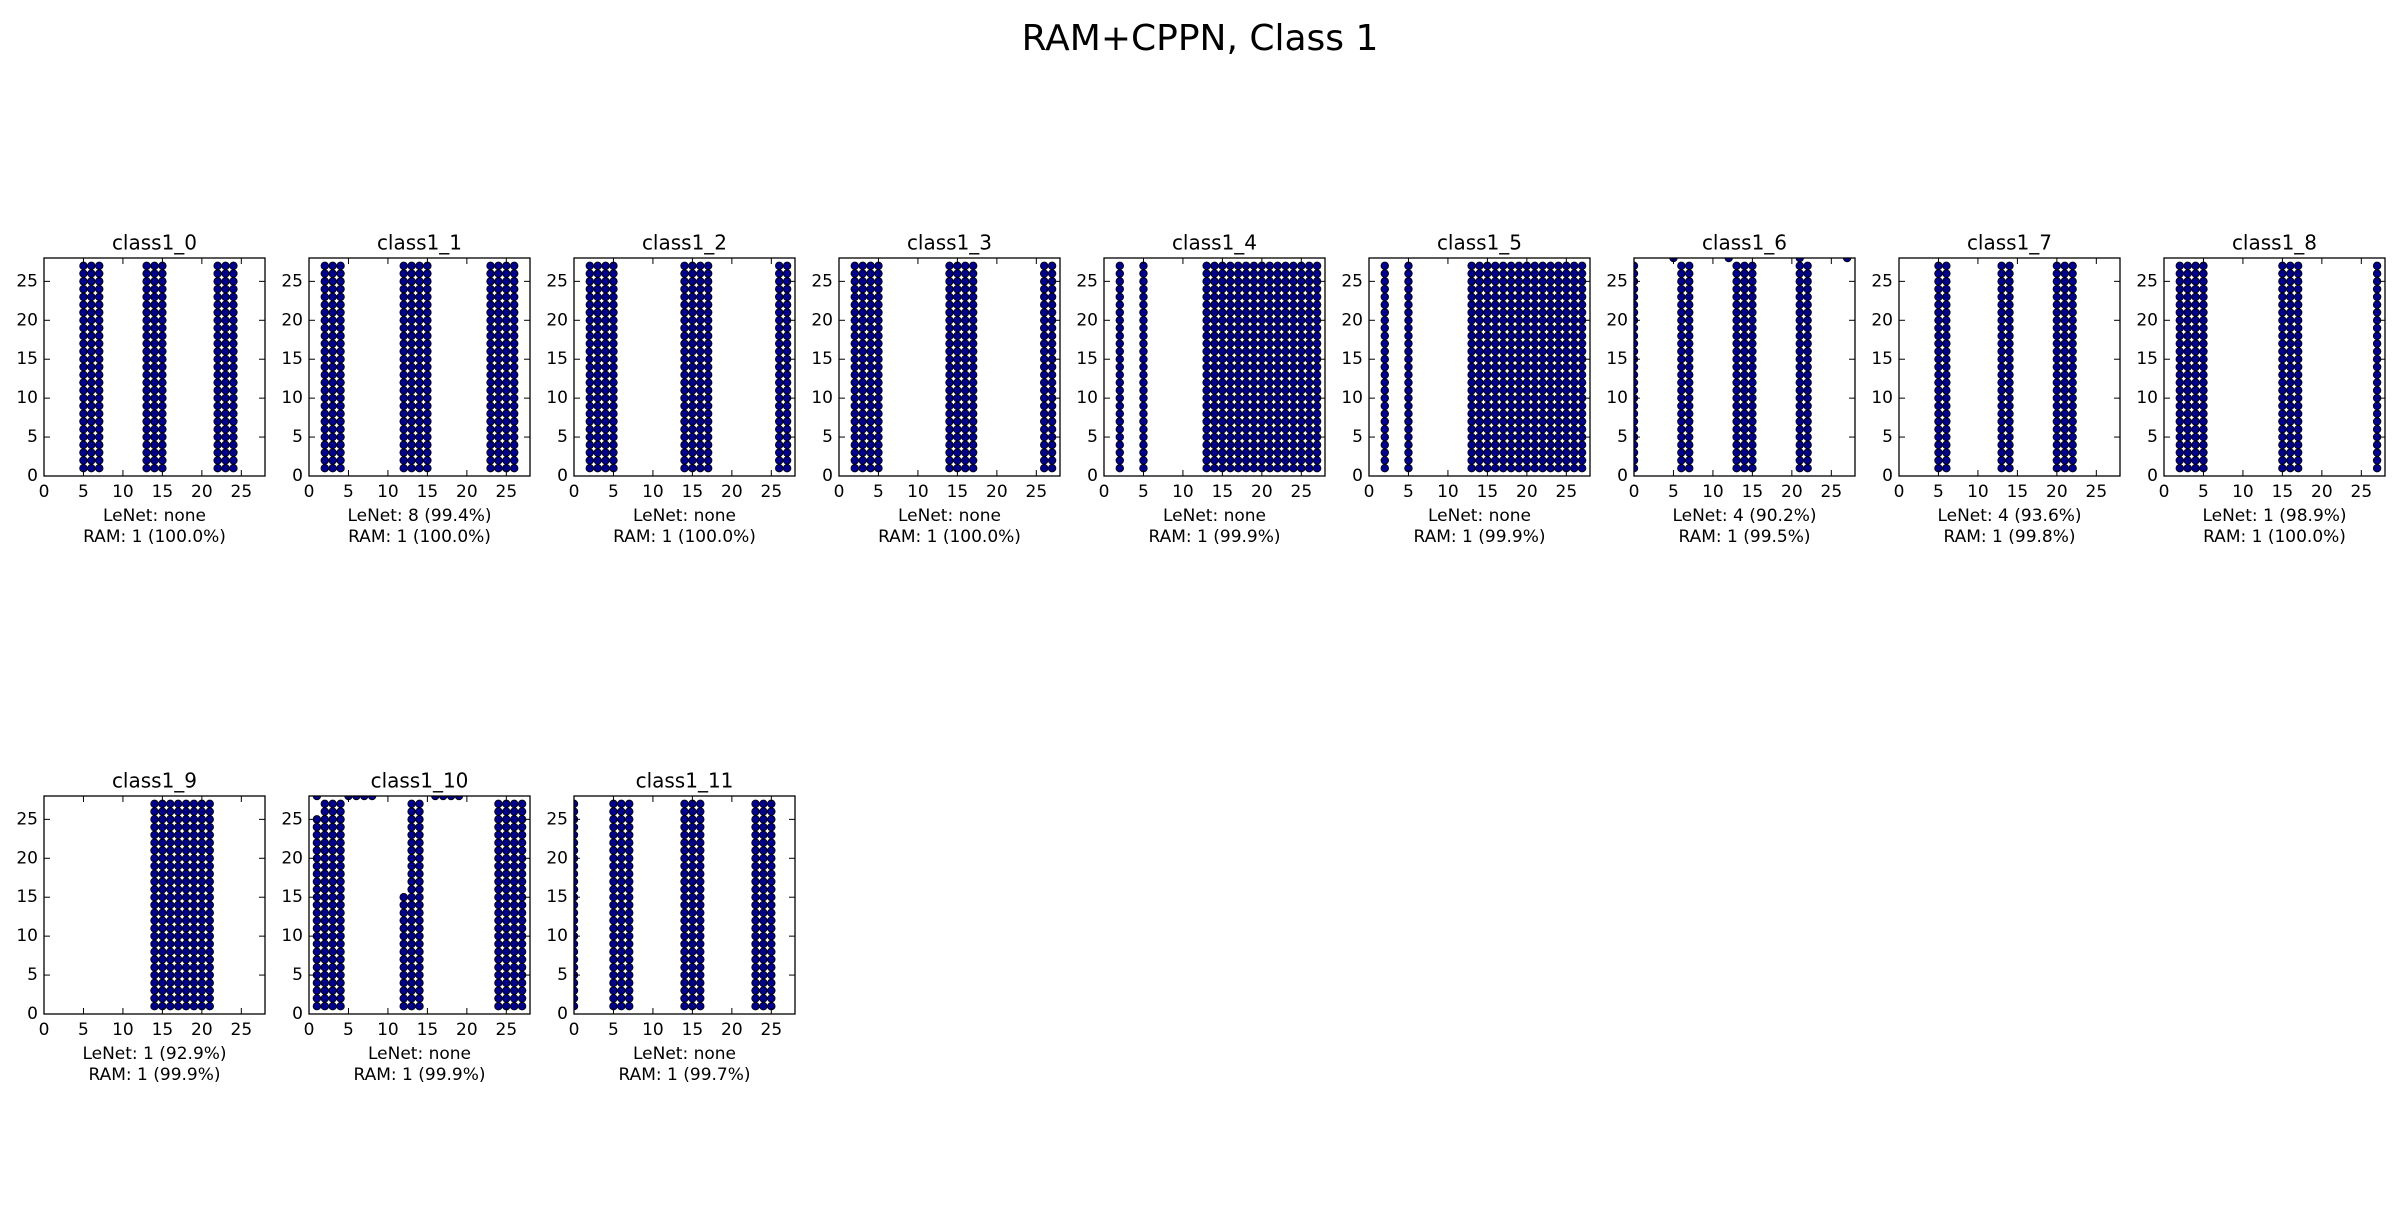 The width and height of the screenshot is (2400, 1206). What do you see at coordinates (388, 492) in the screenshot?
I see `x-tick-label: 10` at bounding box center [388, 492].